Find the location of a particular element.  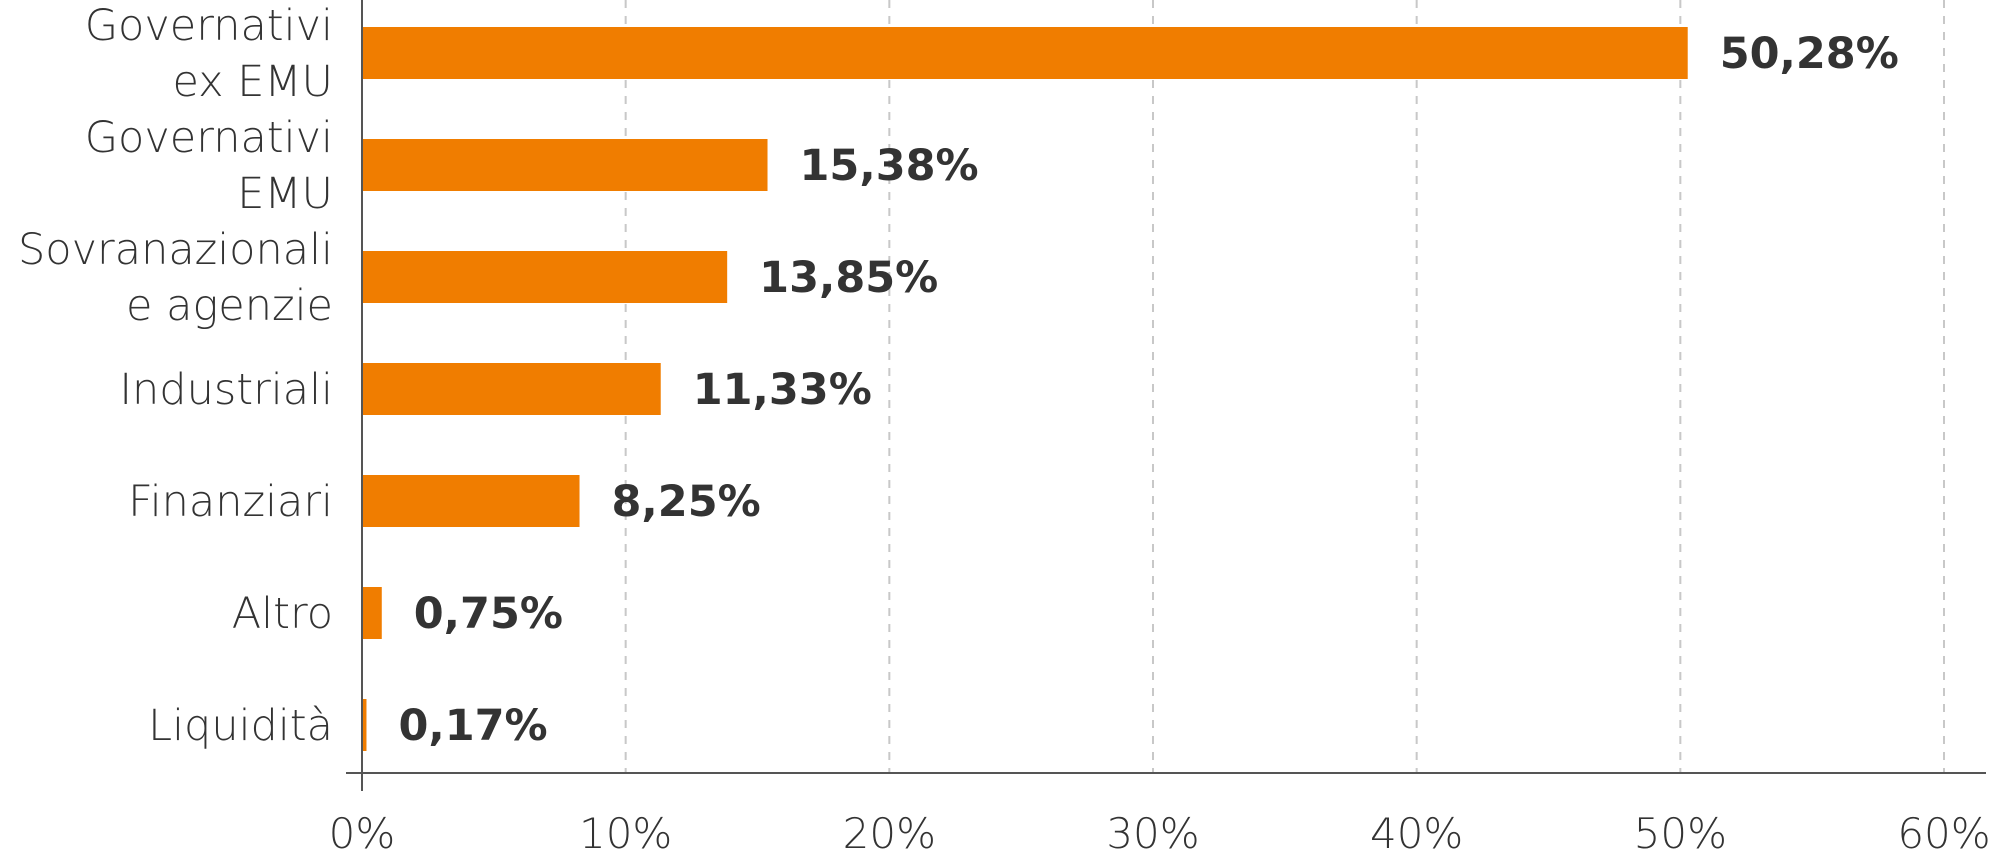

value-label: 13,85% is located at coordinates (848, 278).